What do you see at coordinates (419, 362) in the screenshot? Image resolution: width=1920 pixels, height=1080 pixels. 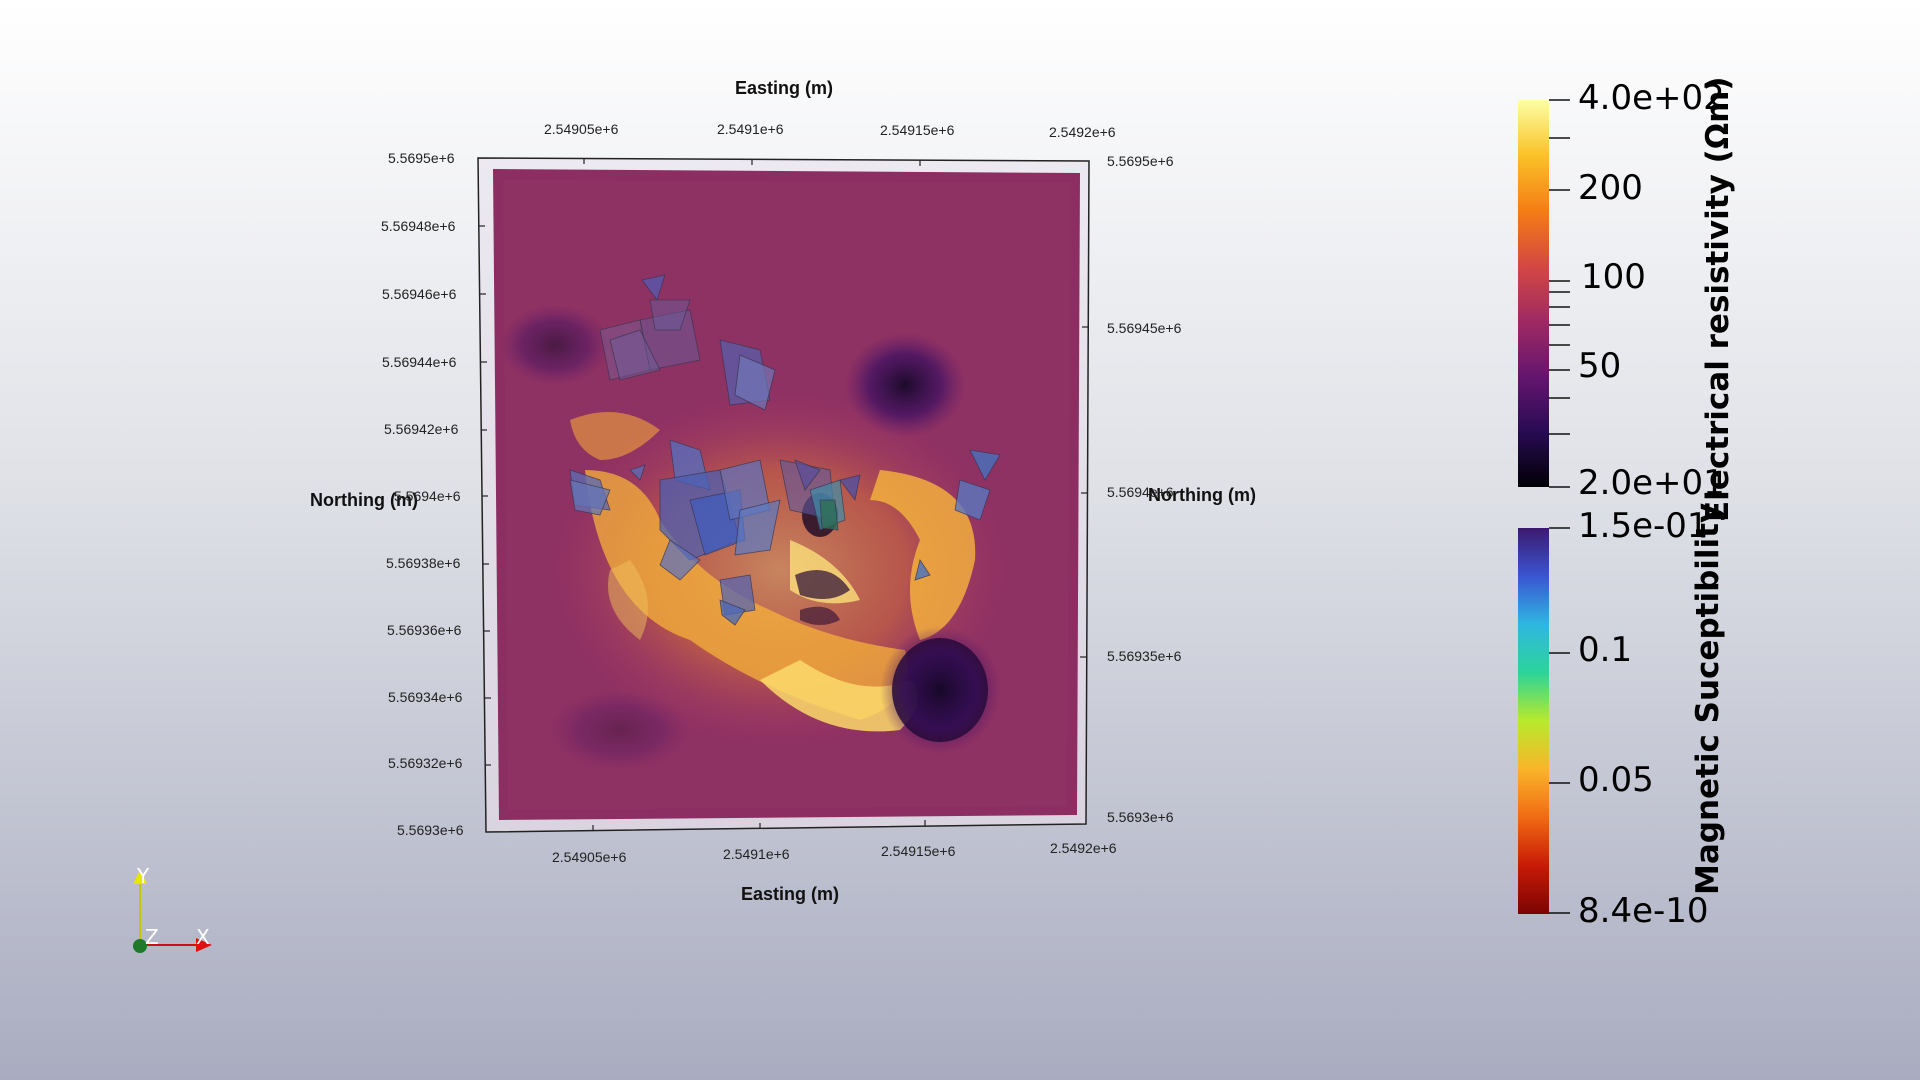 I see `left-axis-tick: 5.56944e+6` at bounding box center [419, 362].